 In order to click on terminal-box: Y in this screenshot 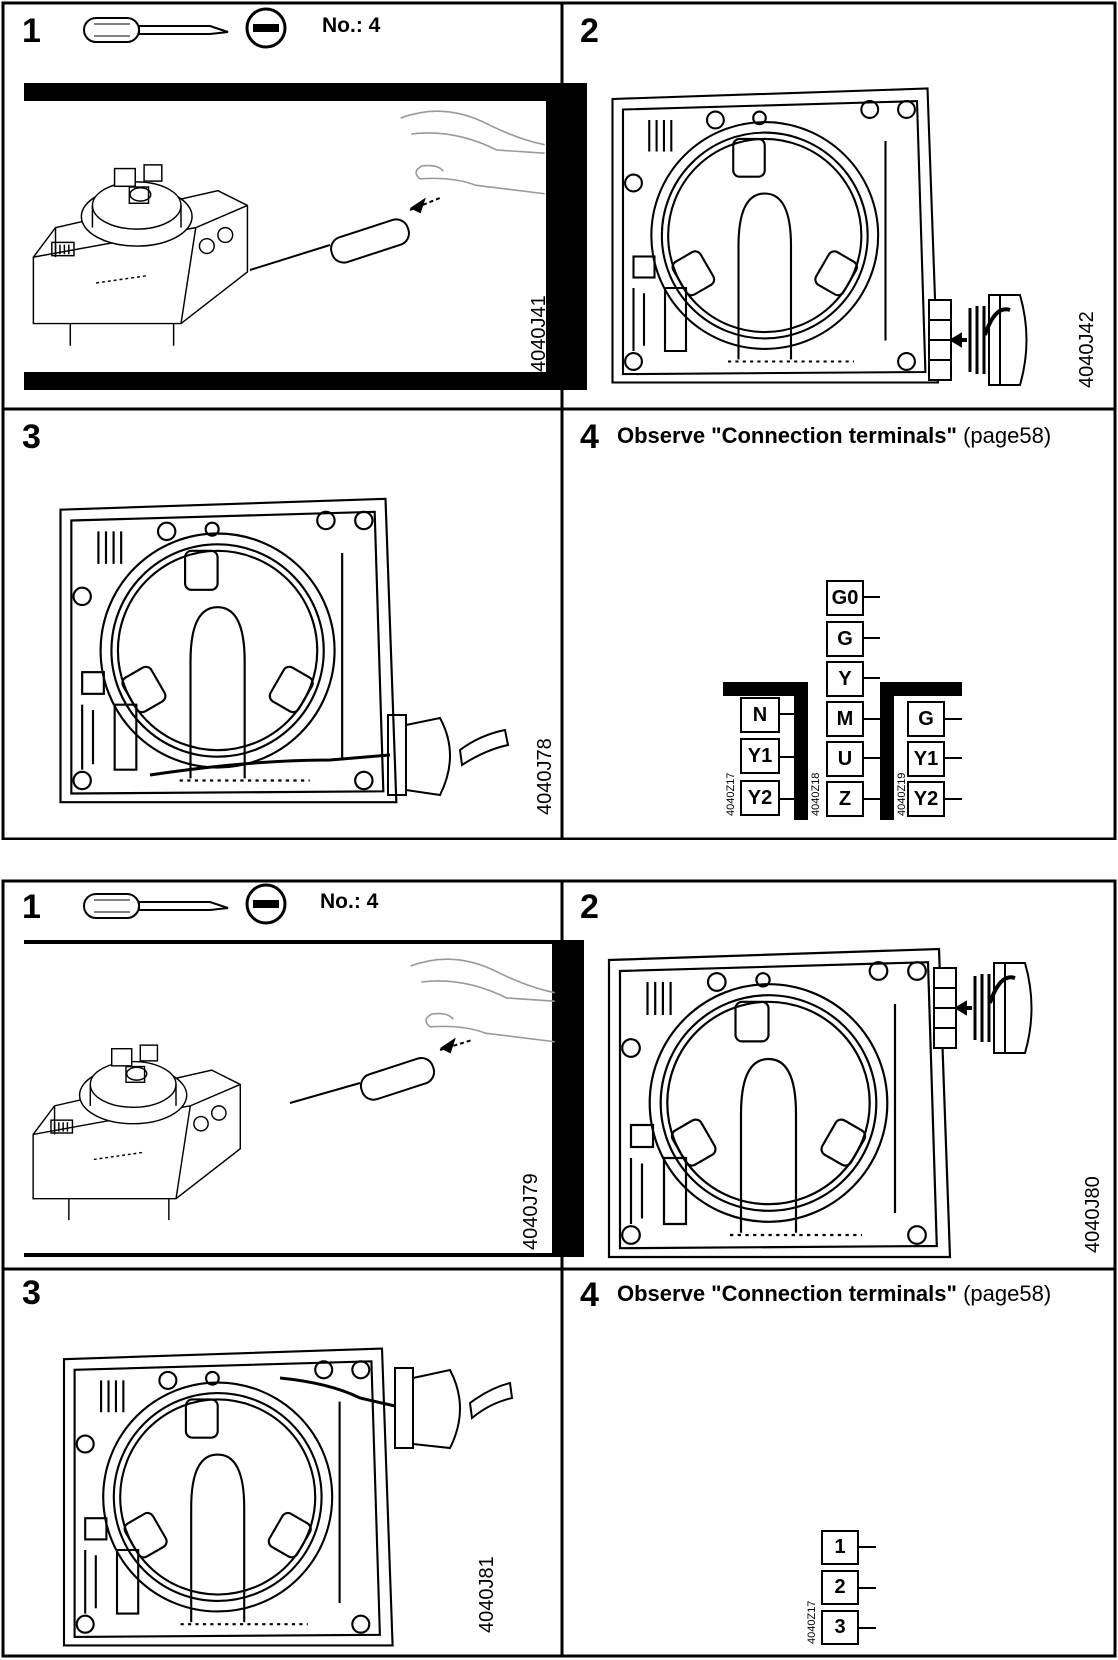, I will do `click(845, 679)`.